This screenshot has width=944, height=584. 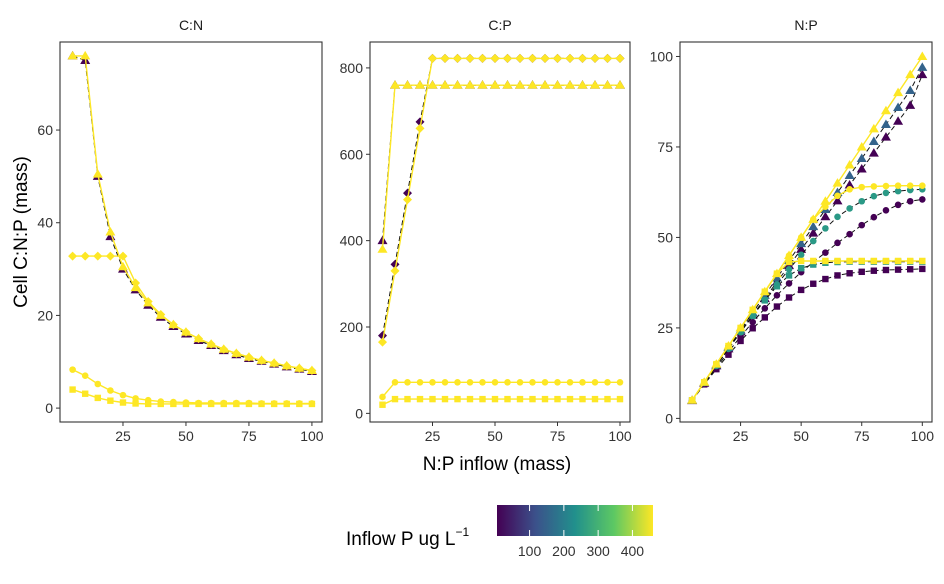 What do you see at coordinates (598, 551) in the screenshot?
I see `legend-tick-label: 300` at bounding box center [598, 551].